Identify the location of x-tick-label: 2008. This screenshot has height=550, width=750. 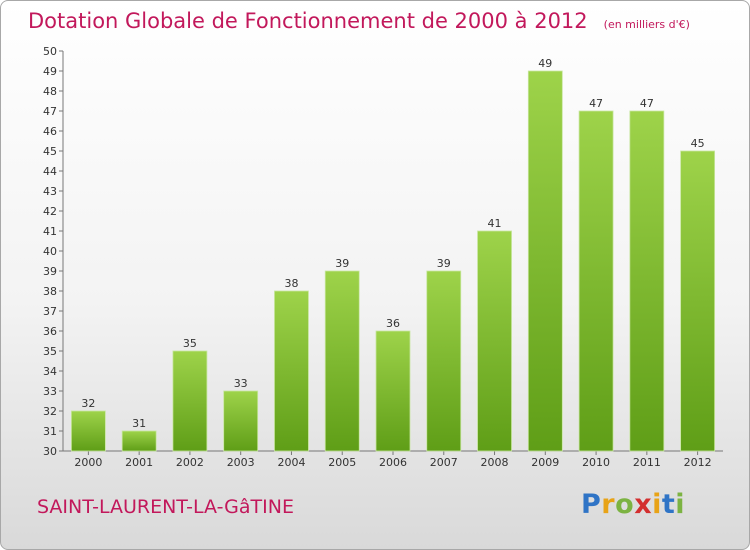
(495, 462).